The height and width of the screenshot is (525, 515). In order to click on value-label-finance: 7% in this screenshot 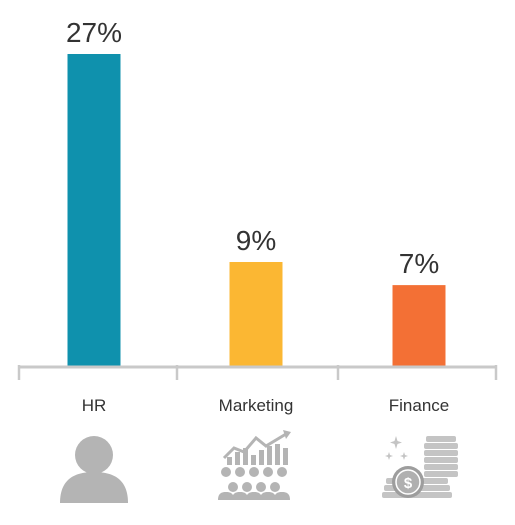, I will do `click(419, 263)`.